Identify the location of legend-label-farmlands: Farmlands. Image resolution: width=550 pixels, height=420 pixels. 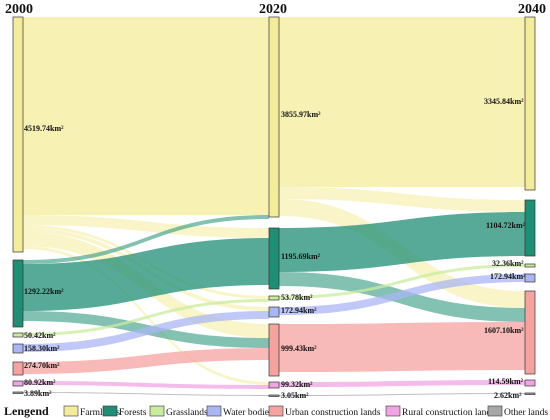
(100, 413).